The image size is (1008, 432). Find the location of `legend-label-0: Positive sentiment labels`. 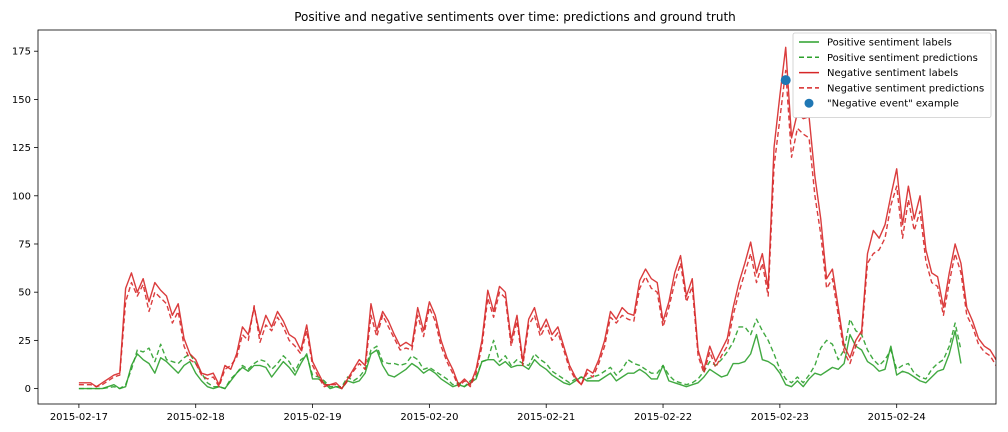

legend-label-0: Positive sentiment labels is located at coordinates (889, 43).